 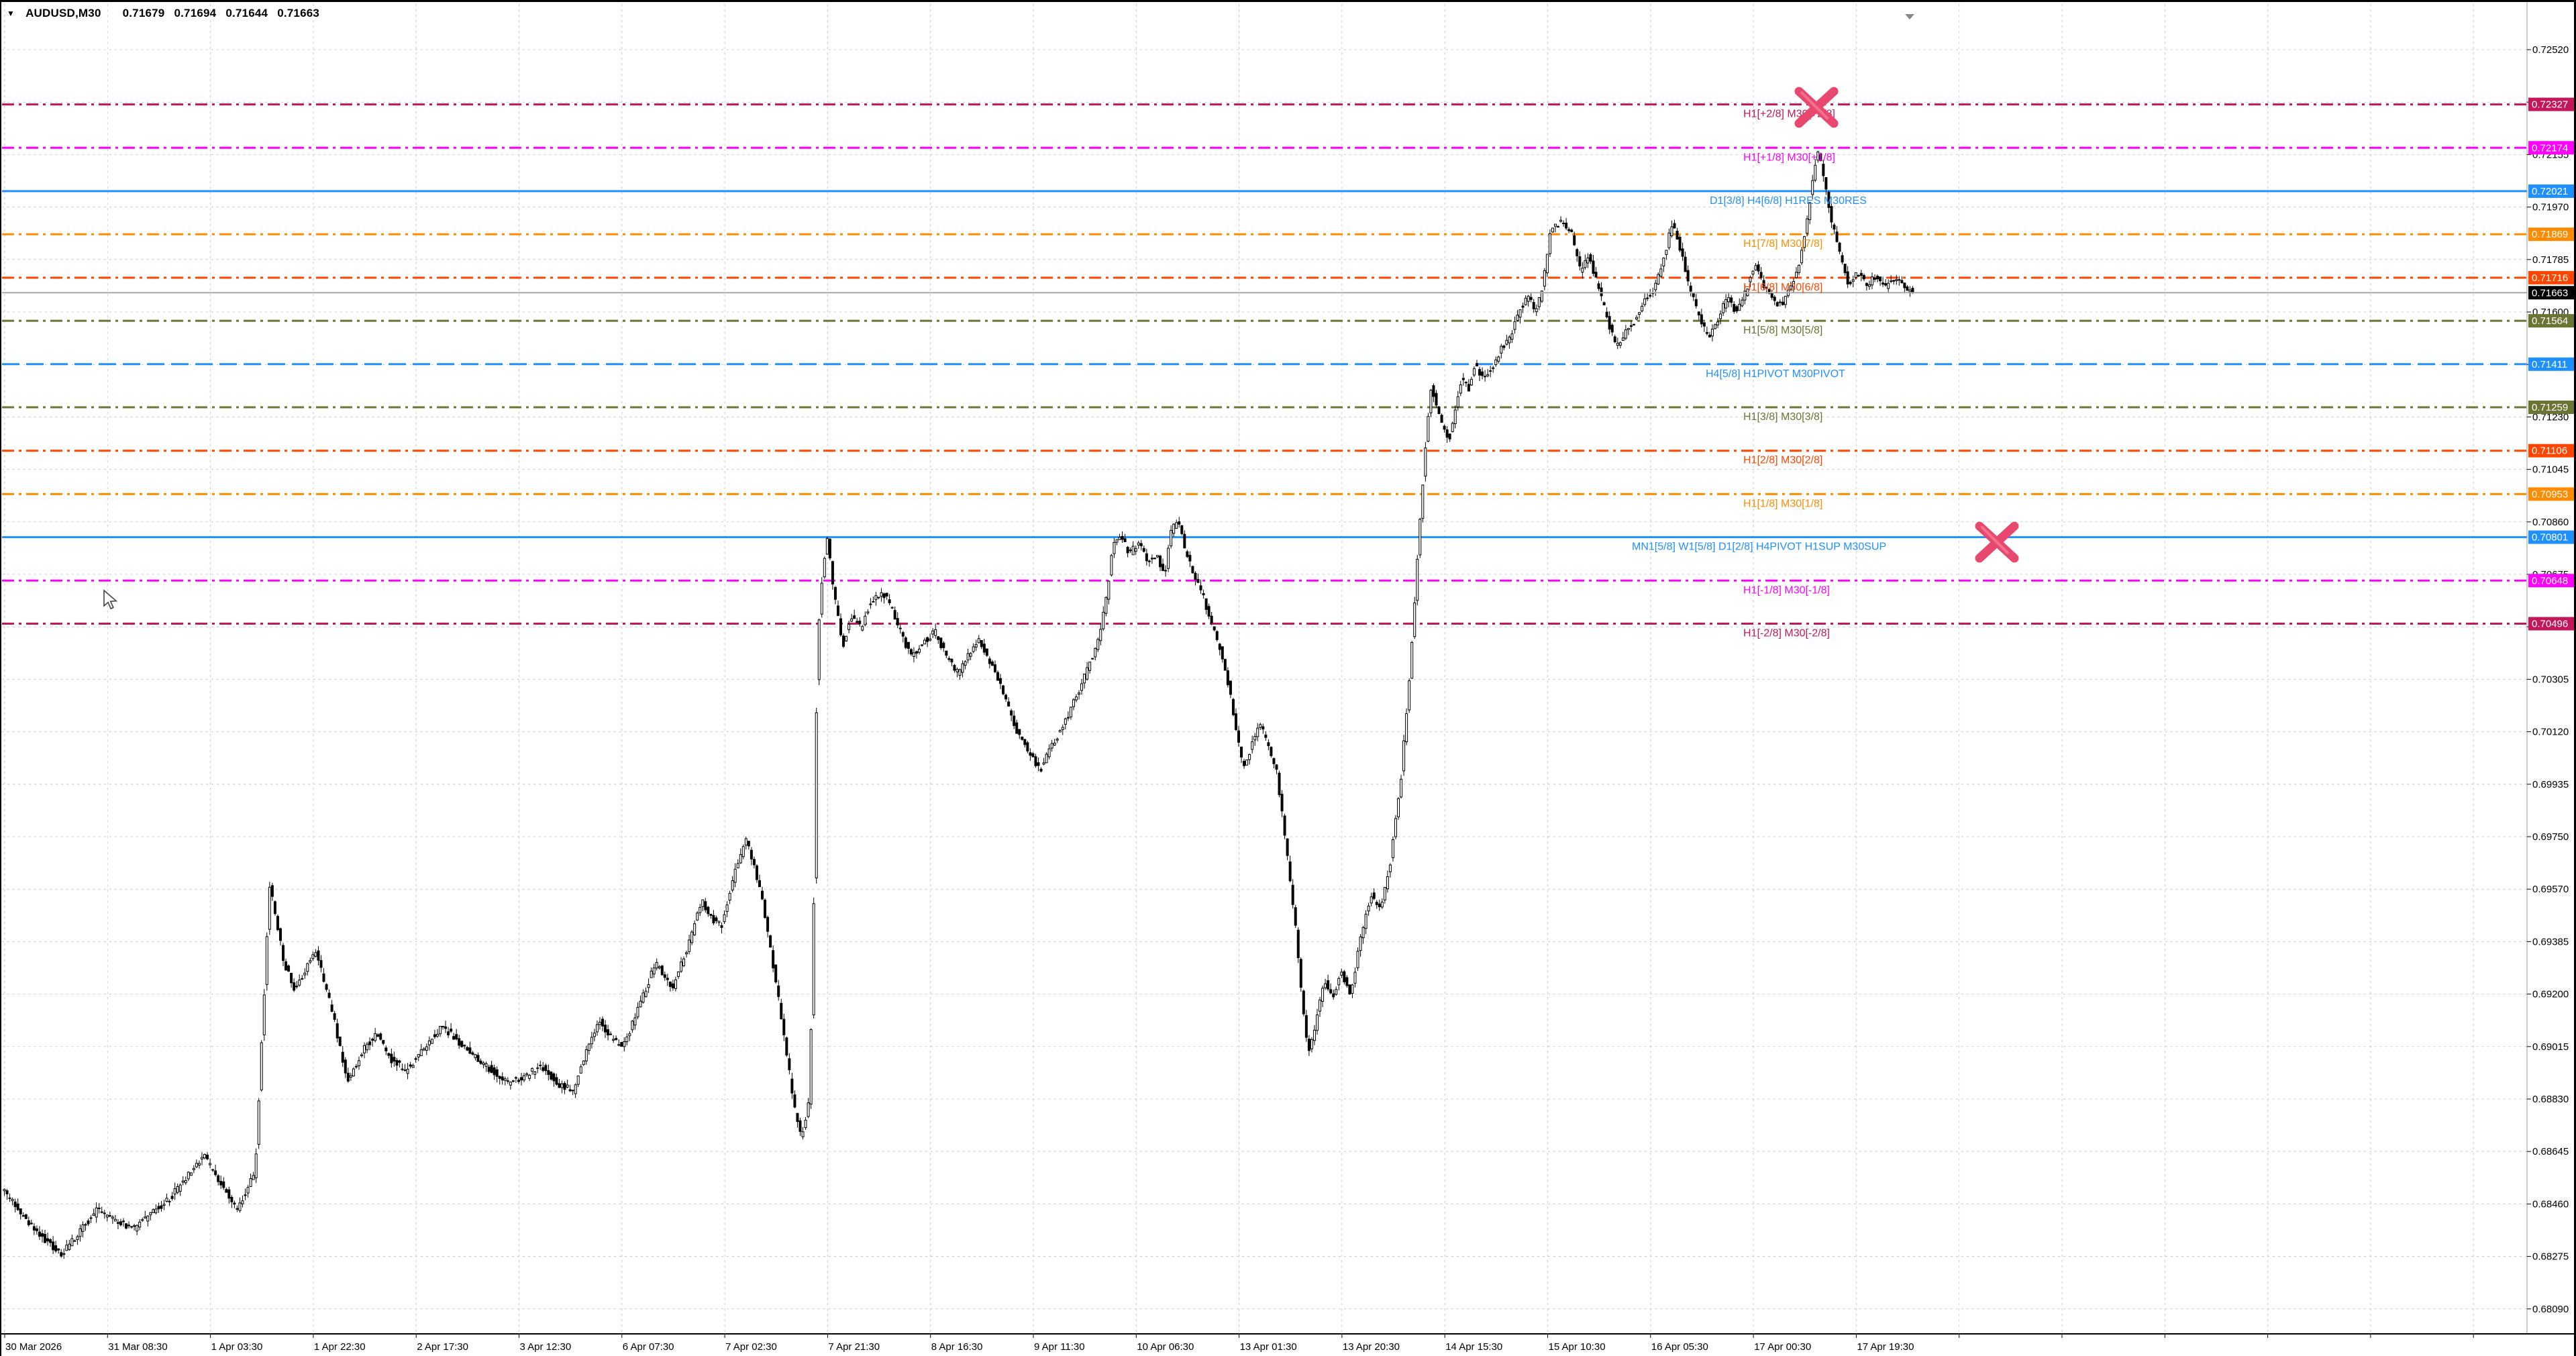 What do you see at coordinates (1165, 1347) in the screenshot?
I see `time-tick-label: 10 Apr 06:30` at bounding box center [1165, 1347].